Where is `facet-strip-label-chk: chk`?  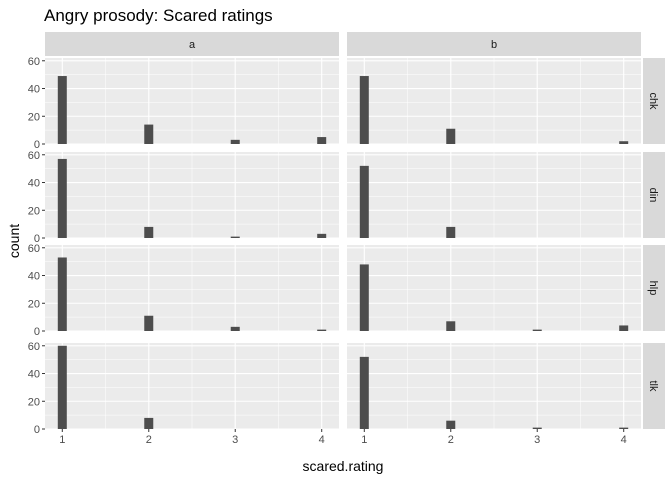 facet-strip-label-chk: chk is located at coordinates (653, 101).